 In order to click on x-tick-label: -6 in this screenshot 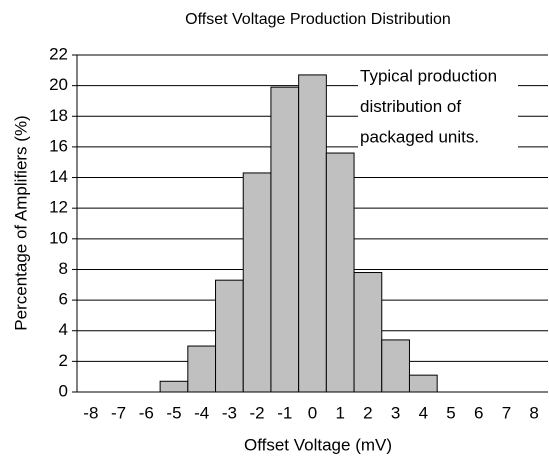, I will do `click(146, 412)`.